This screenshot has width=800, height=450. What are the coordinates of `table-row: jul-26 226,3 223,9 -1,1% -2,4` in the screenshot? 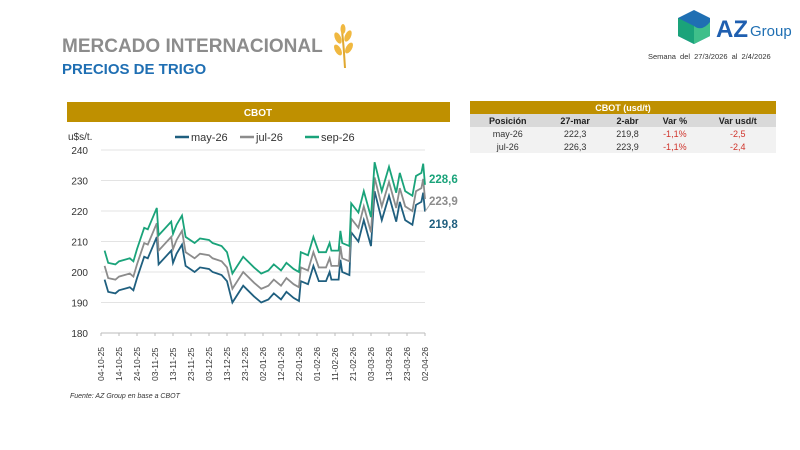 It's located at (623, 146).